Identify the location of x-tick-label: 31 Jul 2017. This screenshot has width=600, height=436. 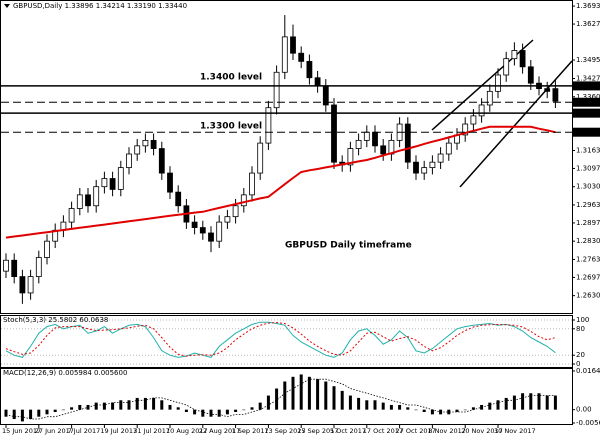
(151, 431).